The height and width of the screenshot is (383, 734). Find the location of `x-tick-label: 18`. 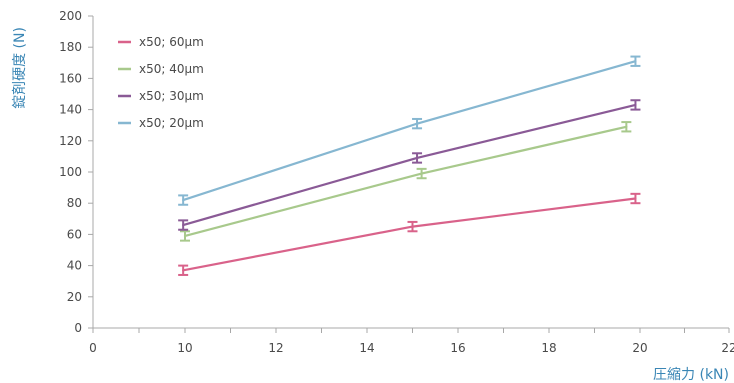

x-tick-label: 18 is located at coordinates (548, 348).